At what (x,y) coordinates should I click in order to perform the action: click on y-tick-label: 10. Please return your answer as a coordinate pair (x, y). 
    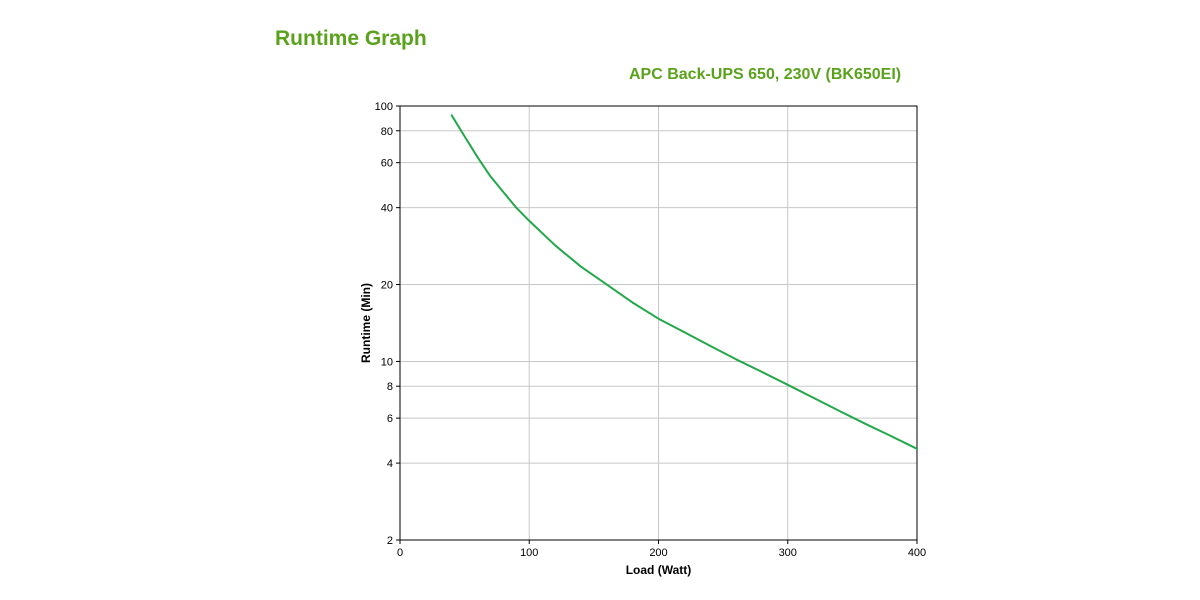
    Looking at the image, I should click on (387, 362).